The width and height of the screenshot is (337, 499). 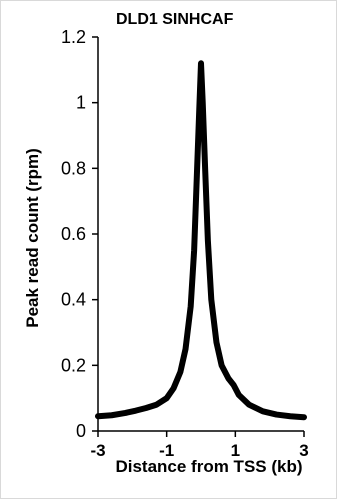 I want to click on y-tick-label: 0.4, so click(x=73, y=300).